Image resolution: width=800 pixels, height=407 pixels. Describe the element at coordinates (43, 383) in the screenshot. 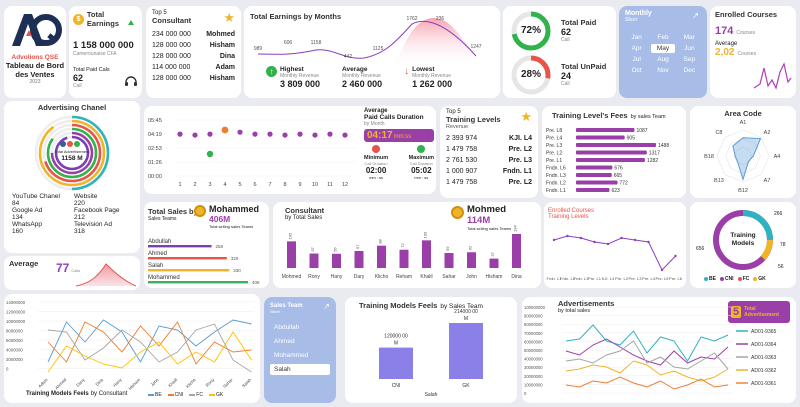

I see `tmc-cat: Adam` at that location.